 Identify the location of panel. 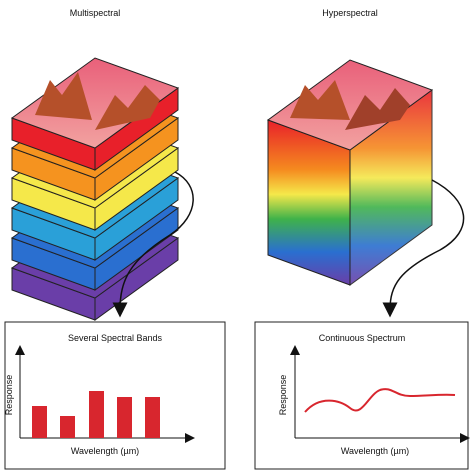
(115, 395).